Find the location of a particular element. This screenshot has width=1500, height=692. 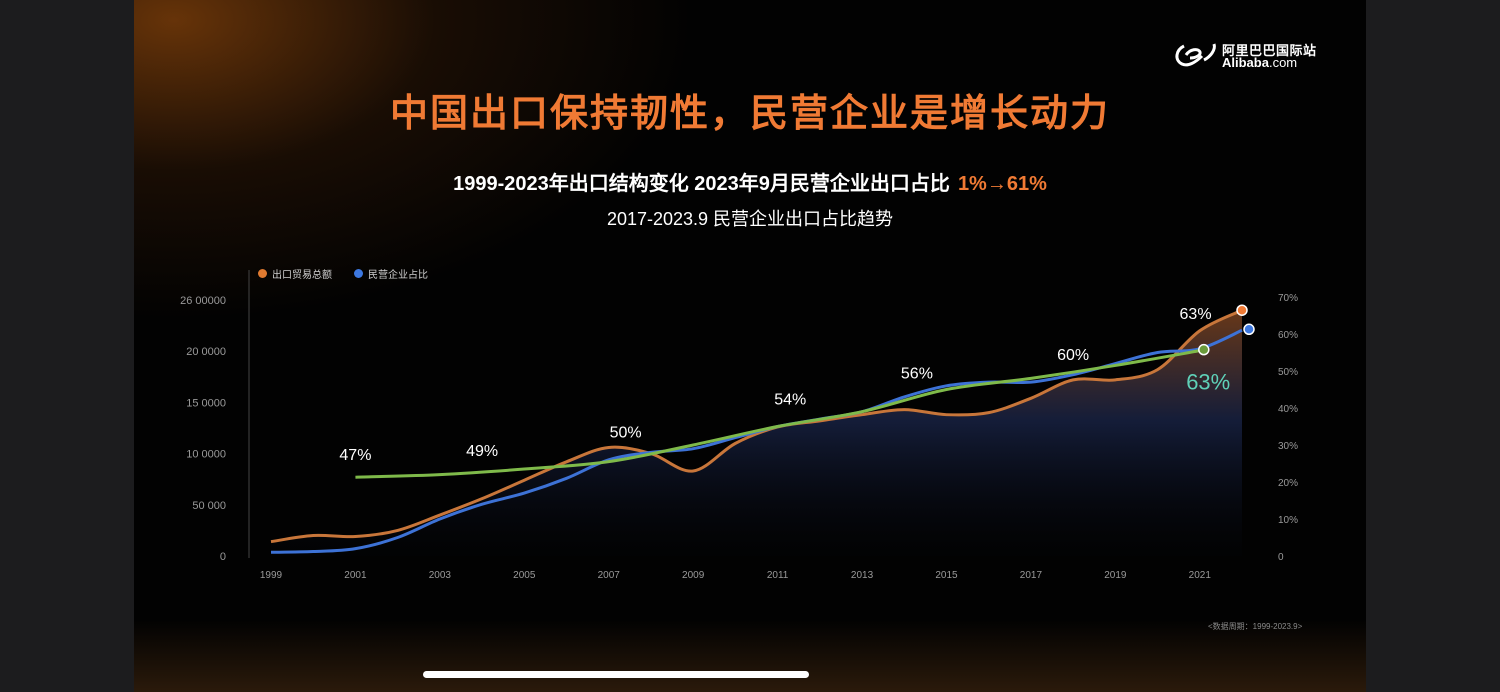

x-tick-label: 2011 is located at coordinates (778, 575).